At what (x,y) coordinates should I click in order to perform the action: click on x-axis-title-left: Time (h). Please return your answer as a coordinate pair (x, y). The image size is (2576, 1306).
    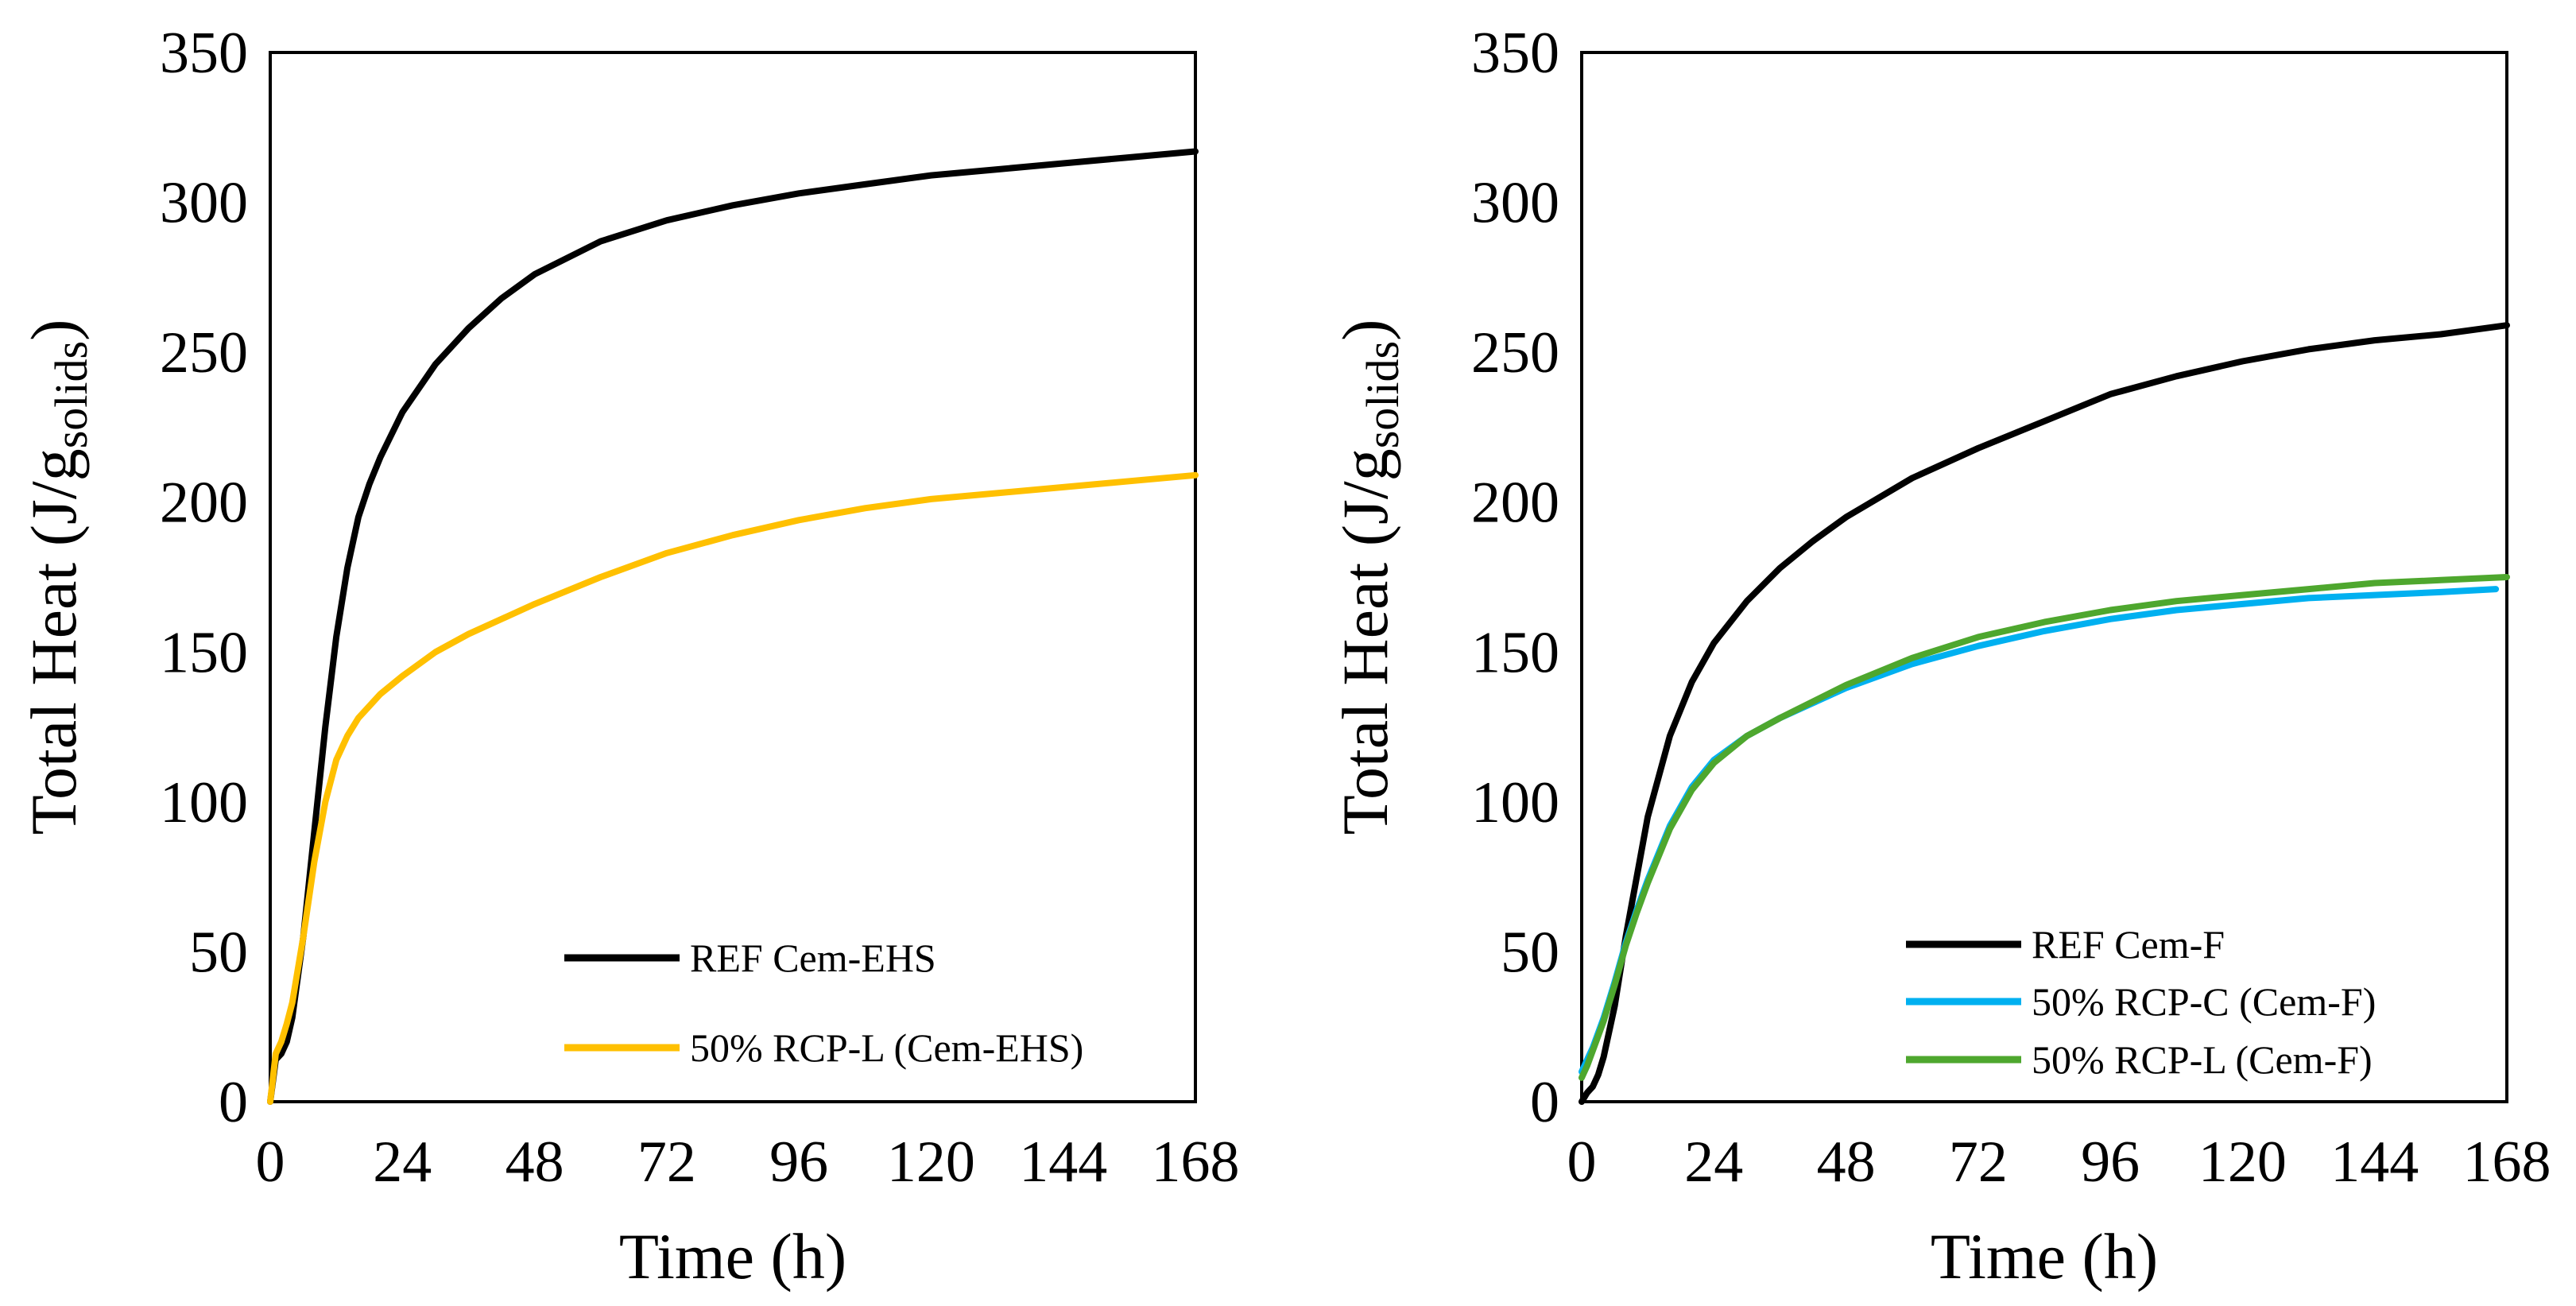
    Looking at the image, I should click on (732, 1256).